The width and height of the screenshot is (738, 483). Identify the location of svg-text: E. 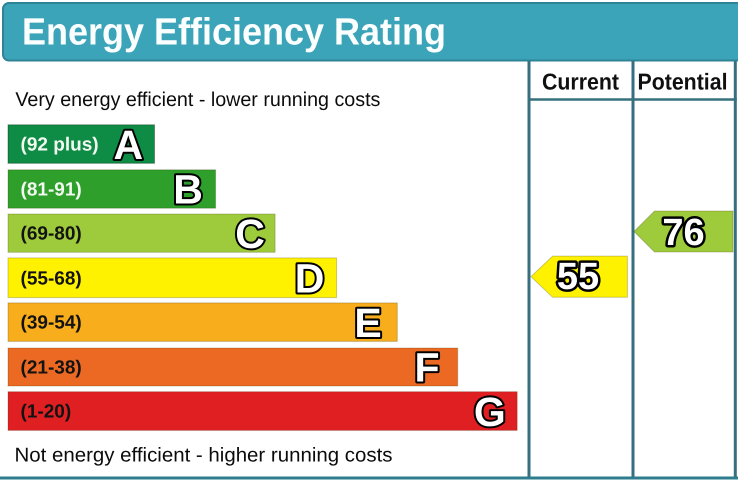
(367, 323).